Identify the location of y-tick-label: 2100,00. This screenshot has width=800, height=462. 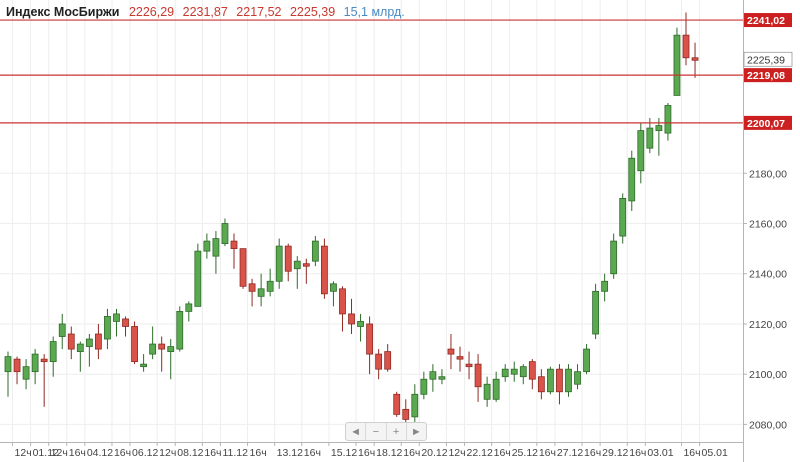
(768, 375).